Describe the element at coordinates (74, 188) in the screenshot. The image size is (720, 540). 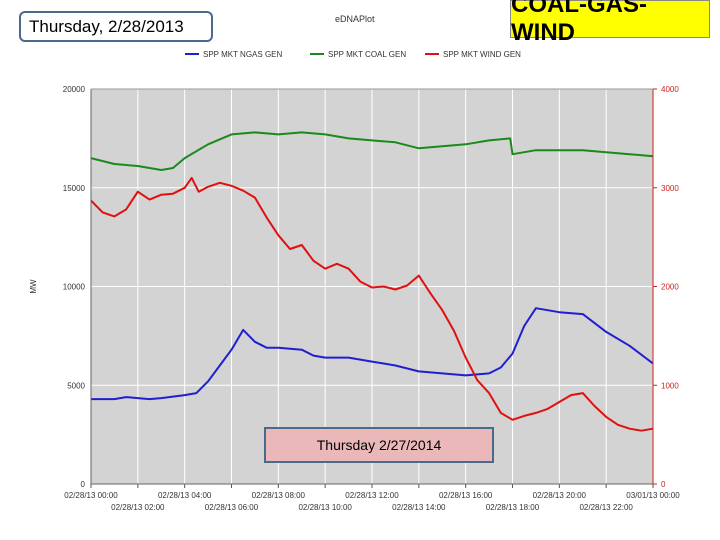
I see `y-tick-label: 15000` at that location.